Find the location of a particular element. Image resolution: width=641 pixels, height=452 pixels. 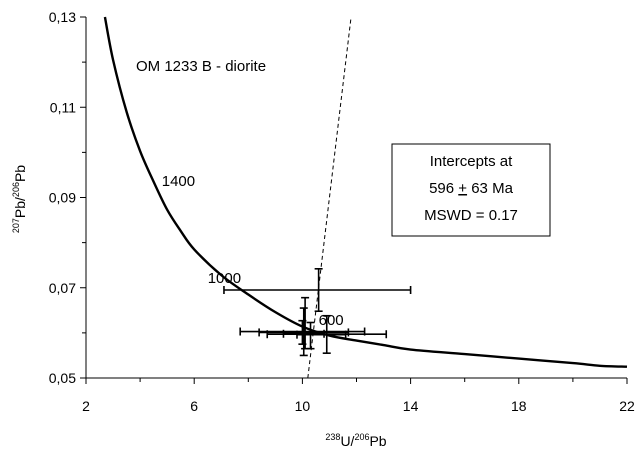

age-label: 1000 is located at coordinates (224, 278).